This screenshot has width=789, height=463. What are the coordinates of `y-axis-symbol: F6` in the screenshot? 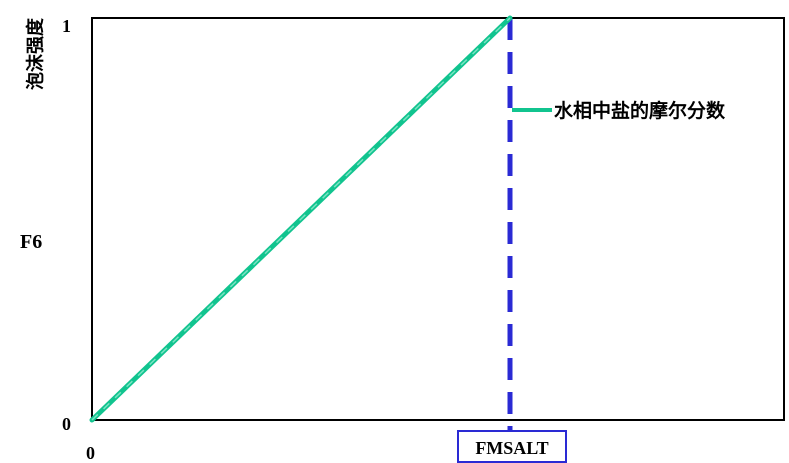 It's located at (31, 242).